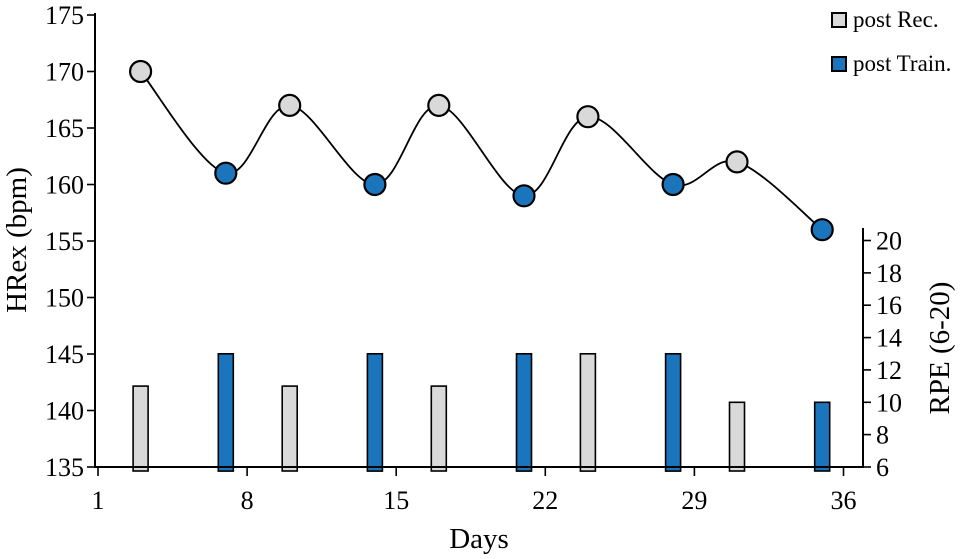 The image size is (962, 559). What do you see at coordinates (64, 15) in the screenshot?
I see `y-axis-left-tick-label: 175` at bounding box center [64, 15].